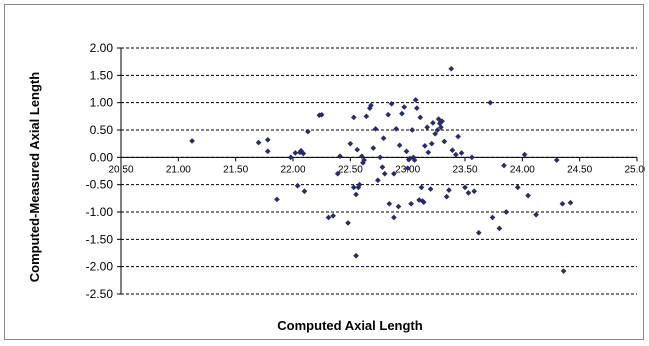 This screenshot has height=346, width=649. I want to click on x-tick-label: 21.50, so click(235, 169).